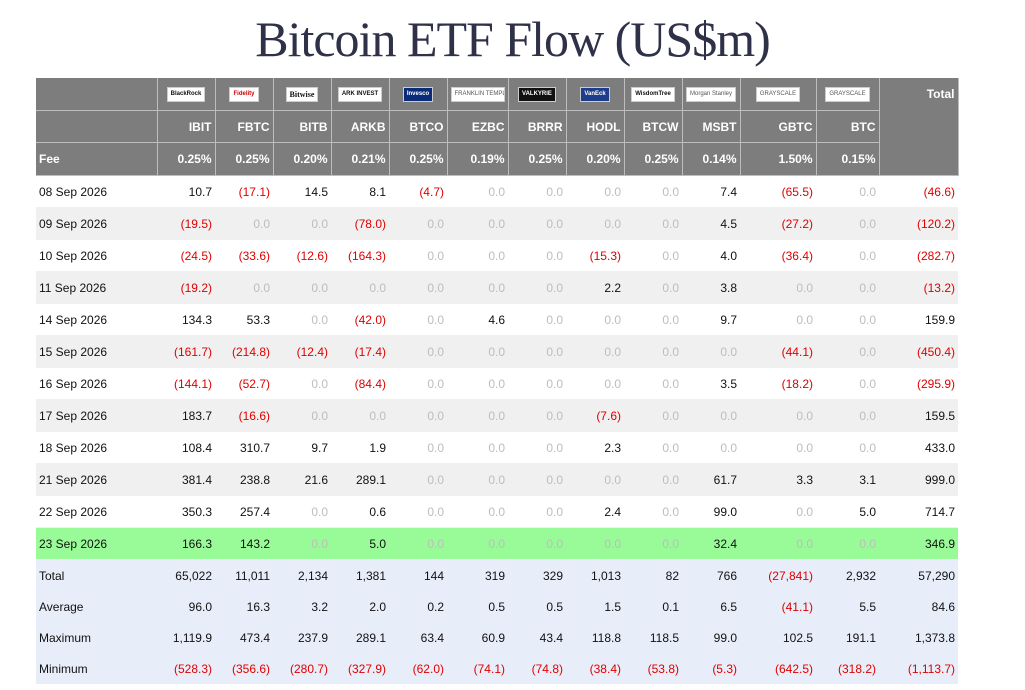 This screenshot has width=1025, height=690. Describe the element at coordinates (186, 94) in the screenshot. I see `issuer-logo: BlackRock` at that location.